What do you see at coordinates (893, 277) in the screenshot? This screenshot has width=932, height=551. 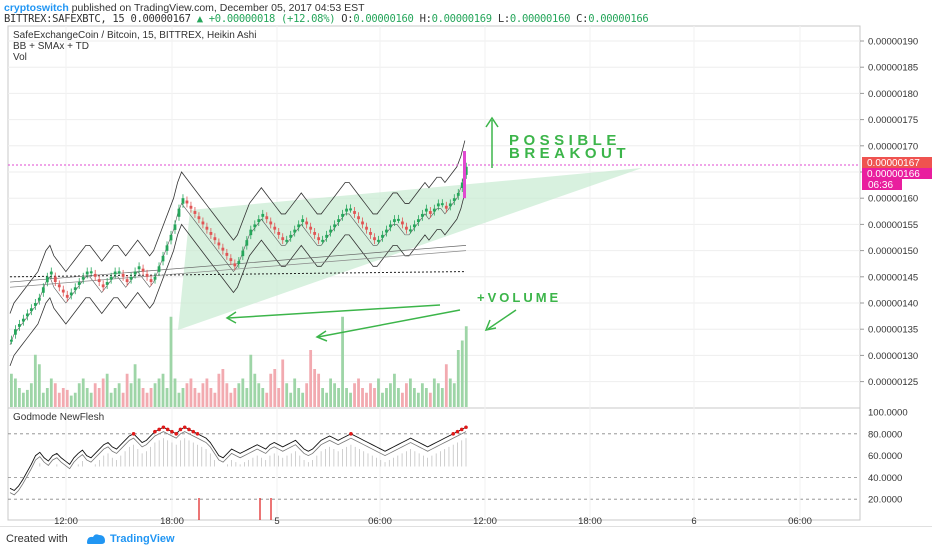 I see `price-tick-label: 0.00000145` at bounding box center [893, 277].